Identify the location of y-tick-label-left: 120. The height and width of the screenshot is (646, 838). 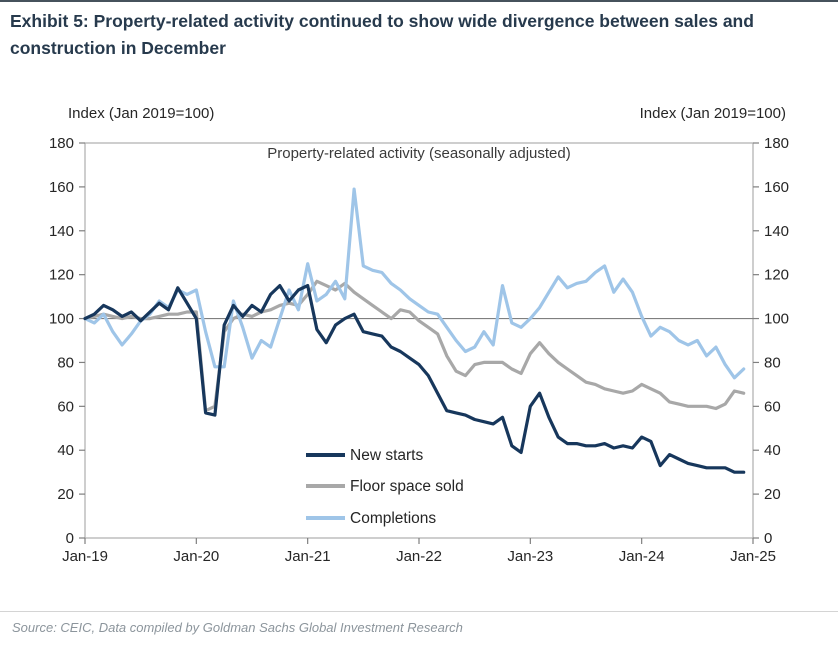
(61, 275).